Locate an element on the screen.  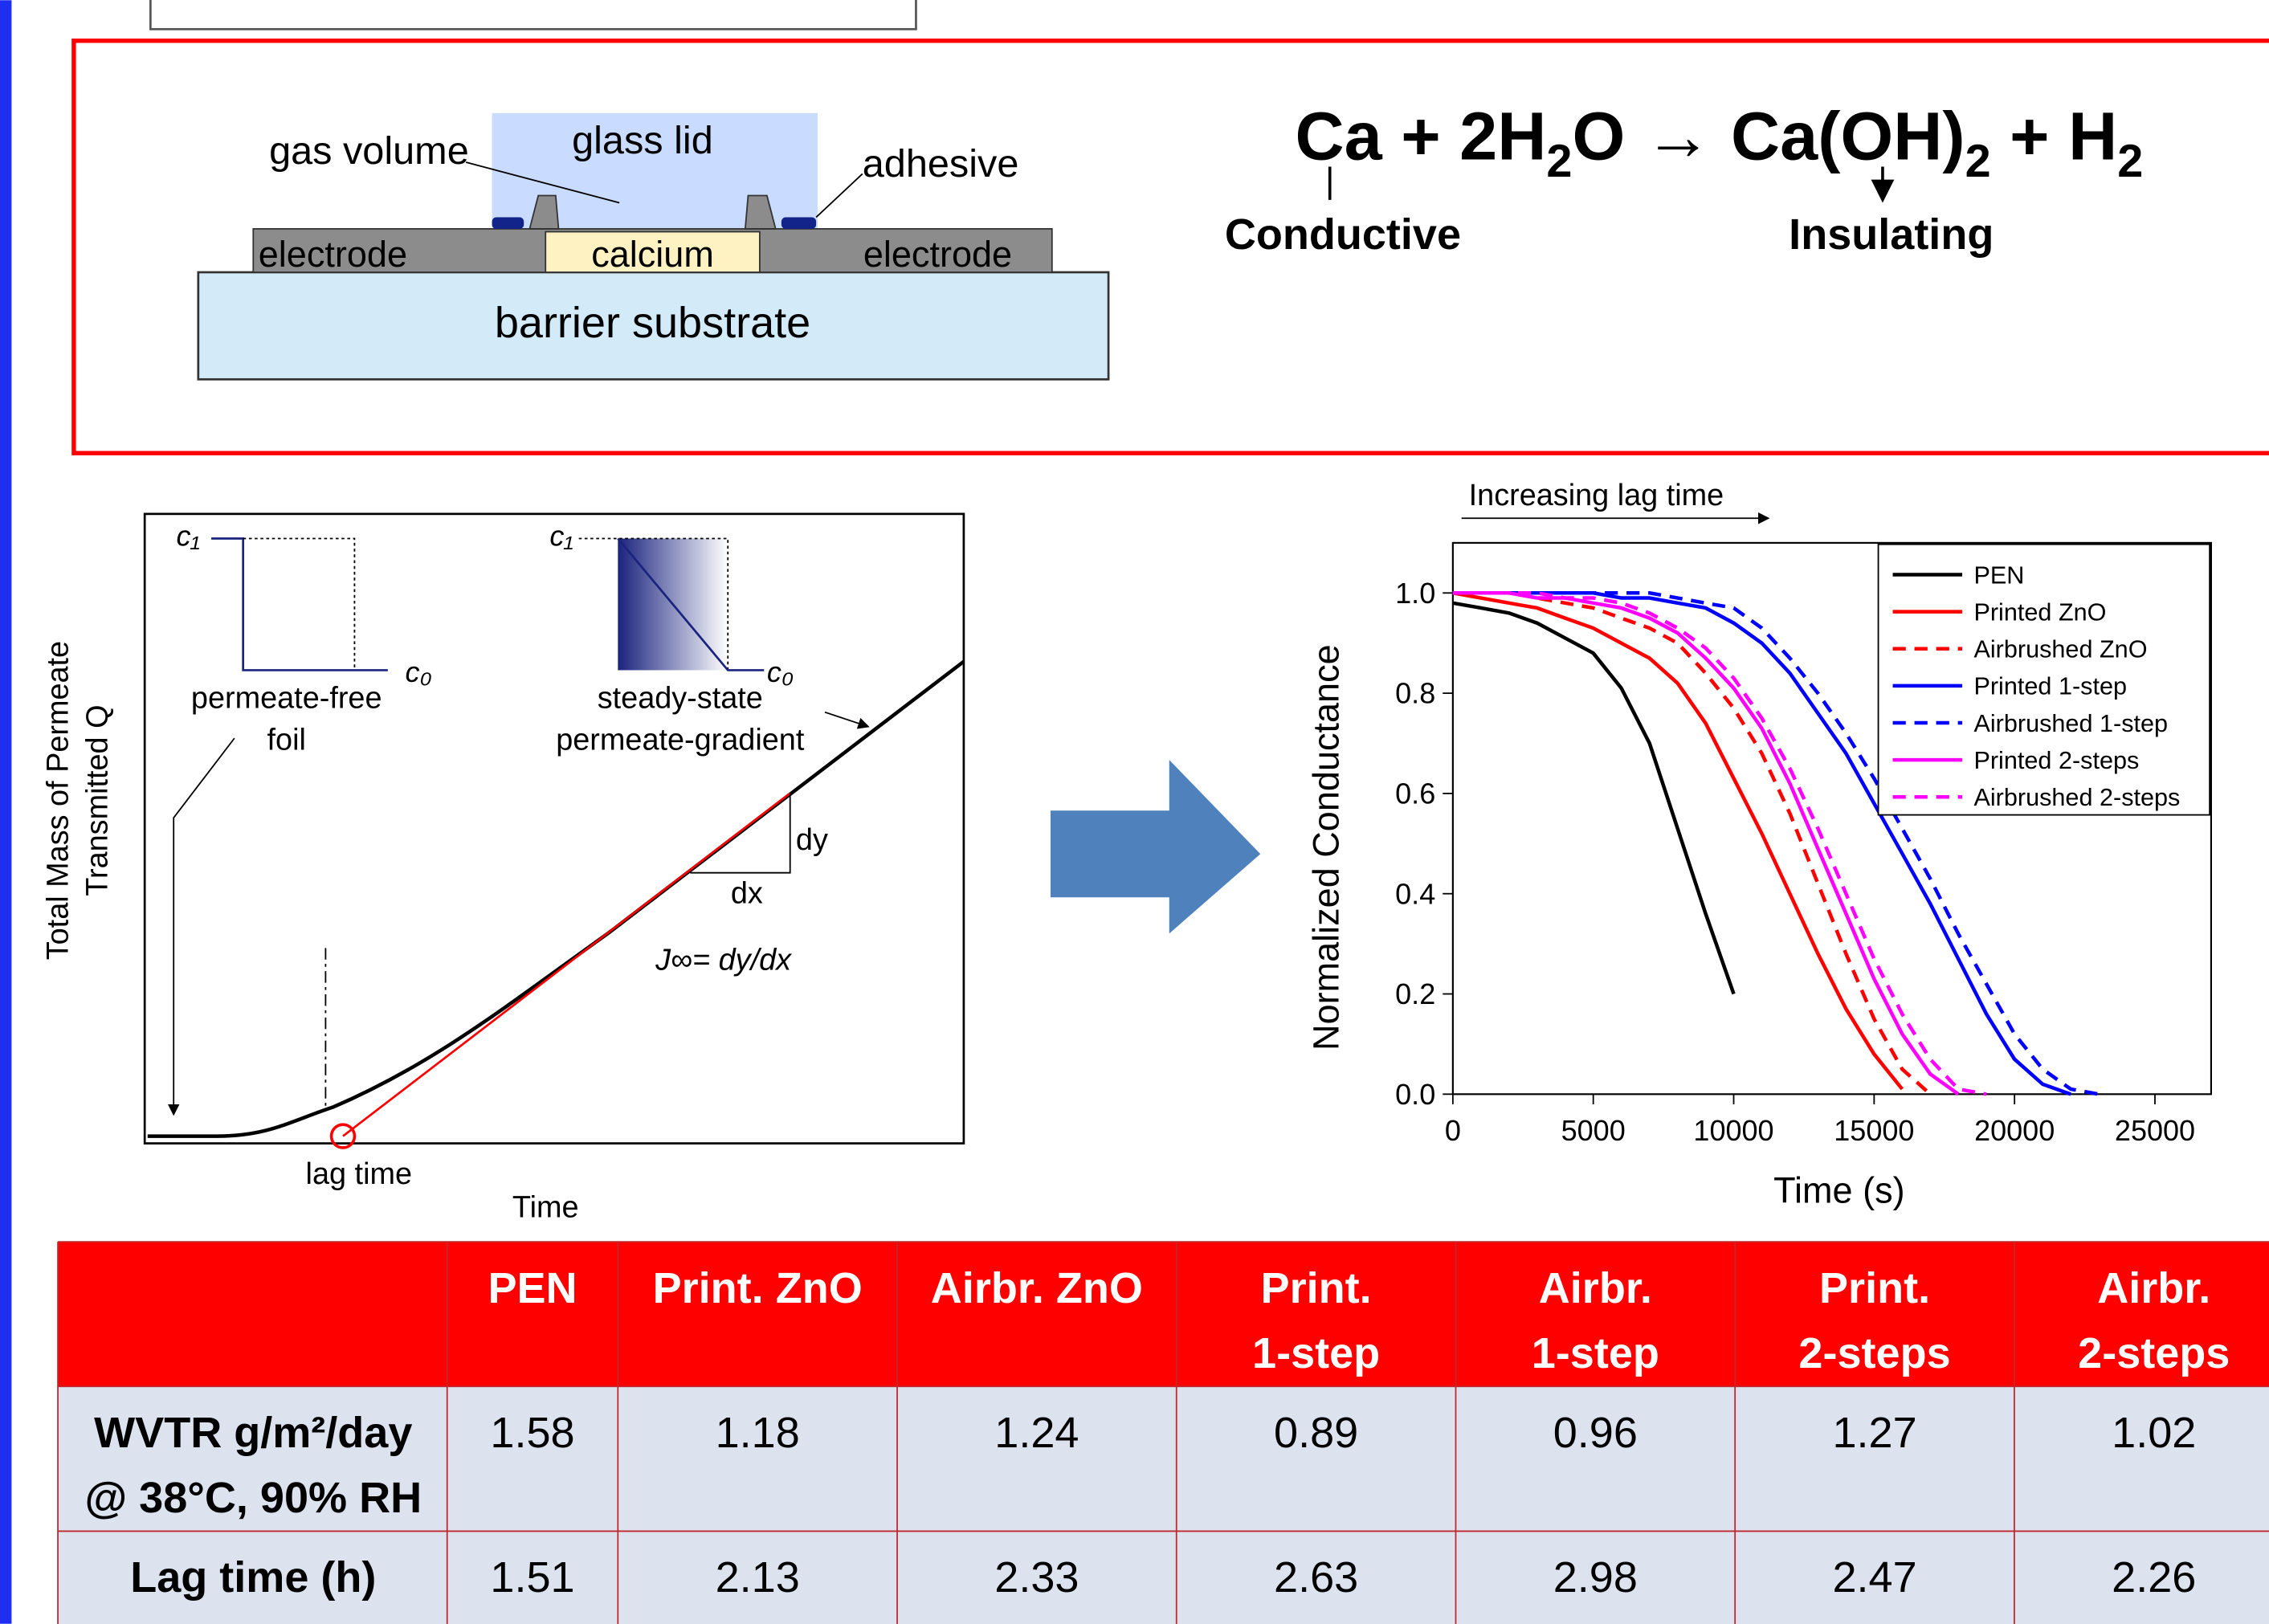
body-rows is located at coordinates (1163, 1505).